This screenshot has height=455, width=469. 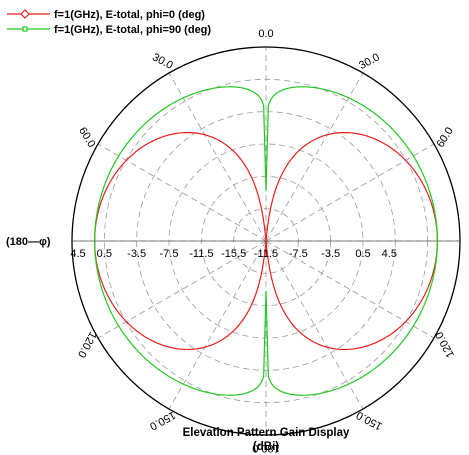 What do you see at coordinates (265, 34) in the screenshot?
I see `angle-label: 0.0` at bounding box center [265, 34].